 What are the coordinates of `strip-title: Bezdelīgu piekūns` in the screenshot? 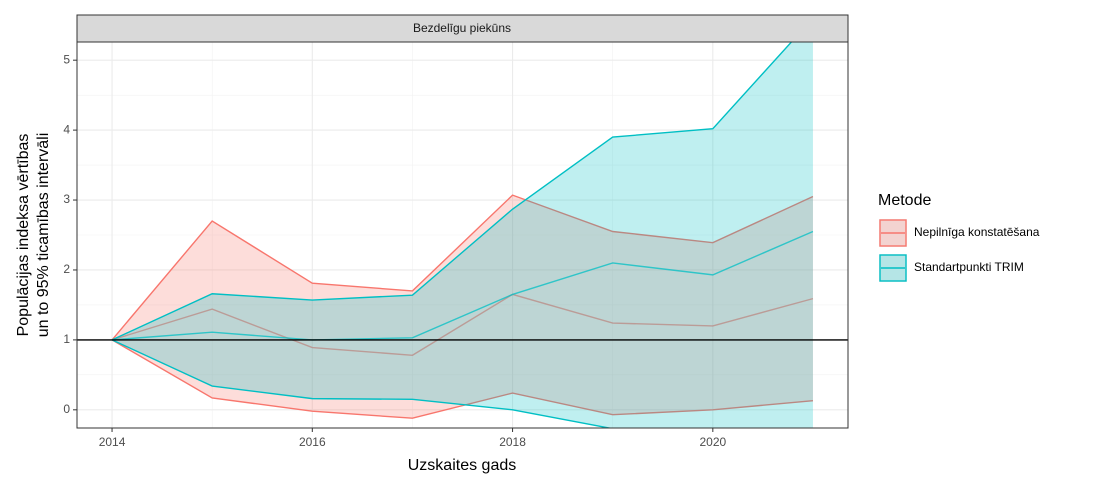 It's located at (462, 28).